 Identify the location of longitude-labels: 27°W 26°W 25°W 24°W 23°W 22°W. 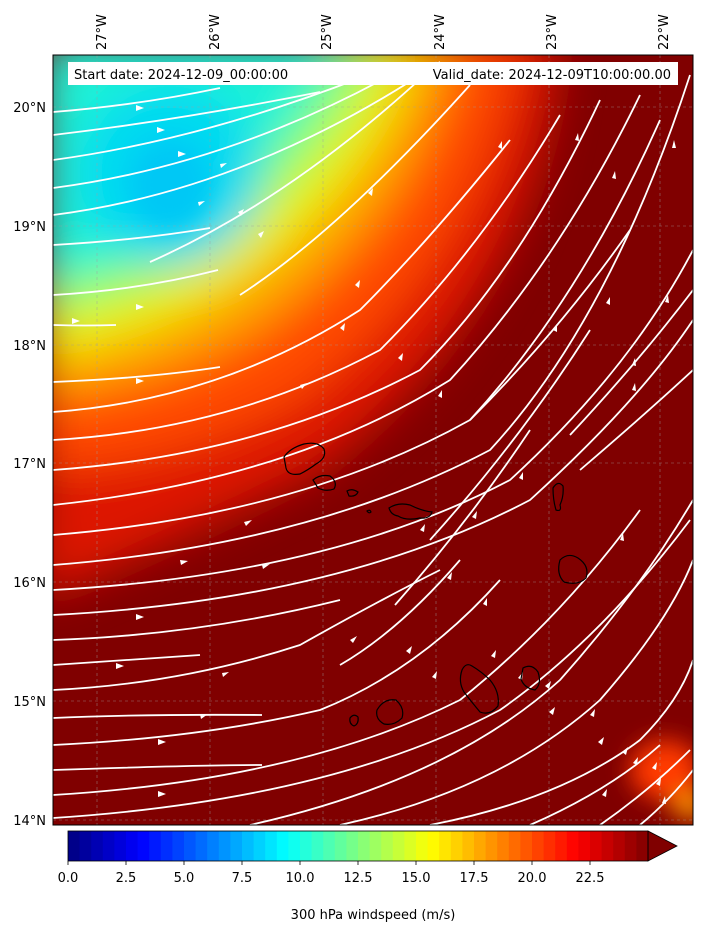
(383, 32).